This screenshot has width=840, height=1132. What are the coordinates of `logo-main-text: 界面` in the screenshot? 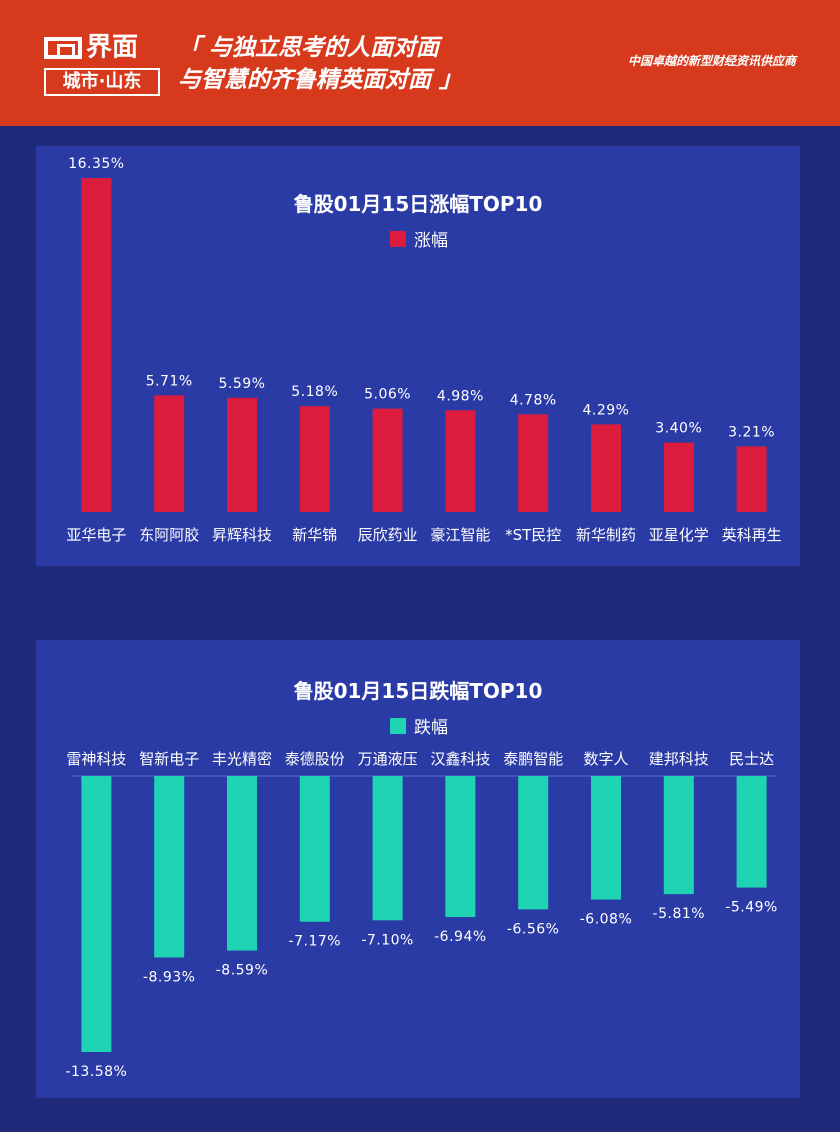 It's located at (112, 47).